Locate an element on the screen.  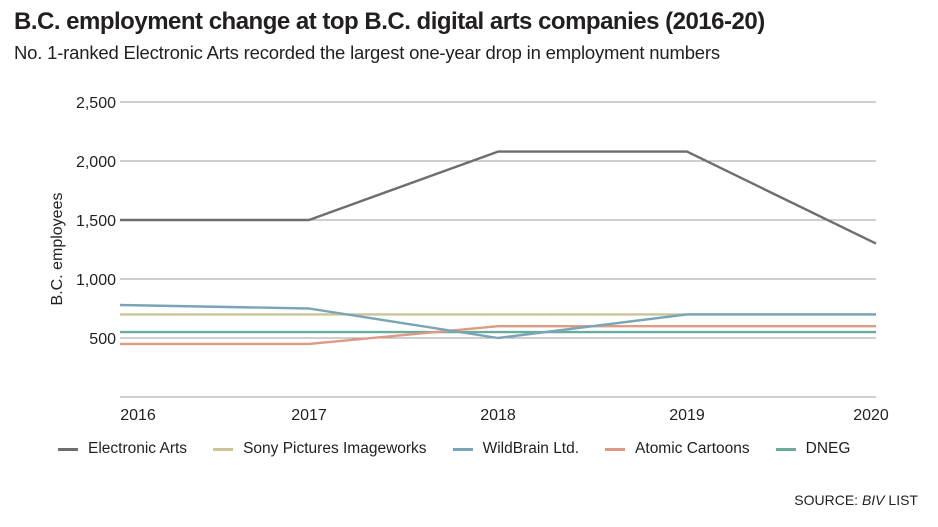
legend-item: Electronic Arts is located at coordinates (122, 449).